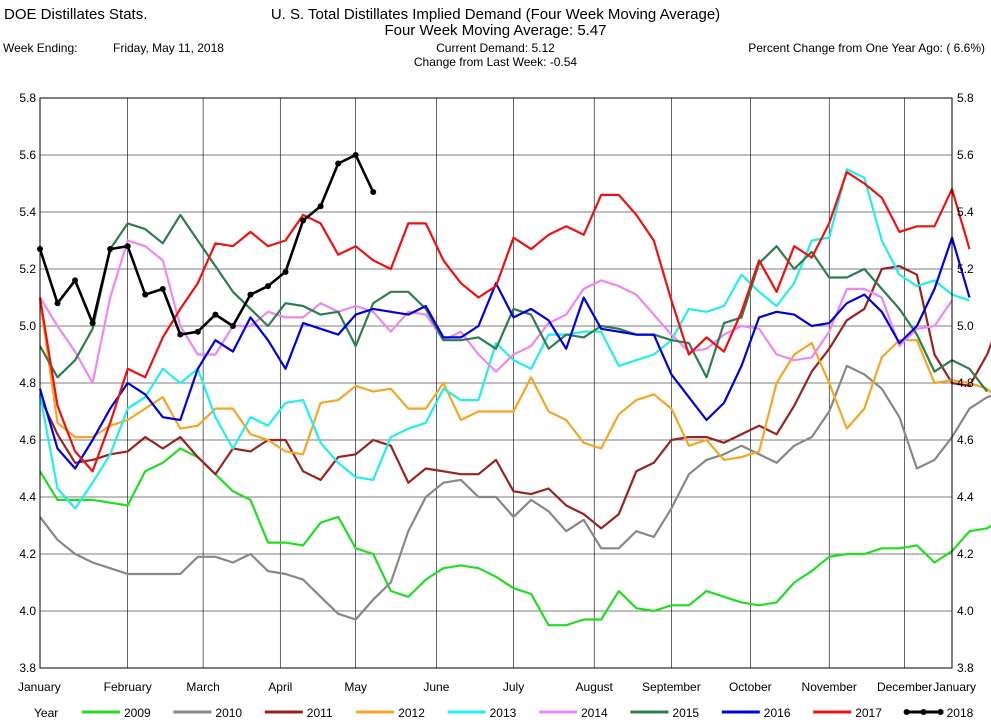  Describe the element at coordinates (965, 269) in the screenshot. I see `y-tick-label-right: 5.2` at that location.